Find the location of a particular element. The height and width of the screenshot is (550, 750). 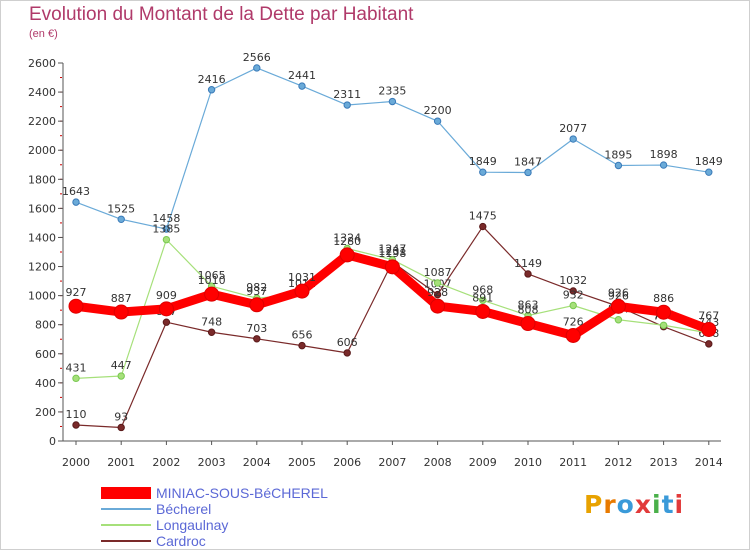

data-label: 2441 is located at coordinates (302, 75).